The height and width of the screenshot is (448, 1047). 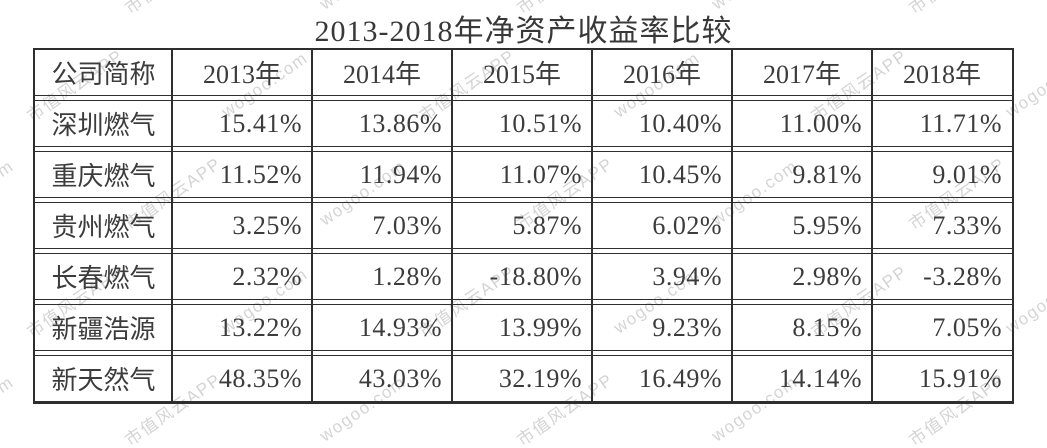 What do you see at coordinates (381, 74) in the screenshot?
I see `header-cell: 2014年` at bounding box center [381, 74].